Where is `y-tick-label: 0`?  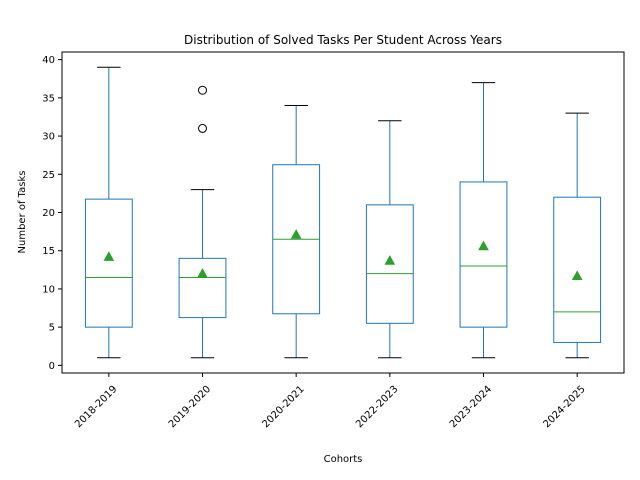 y-tick-label: 0 is located at coordinates (52, 366).